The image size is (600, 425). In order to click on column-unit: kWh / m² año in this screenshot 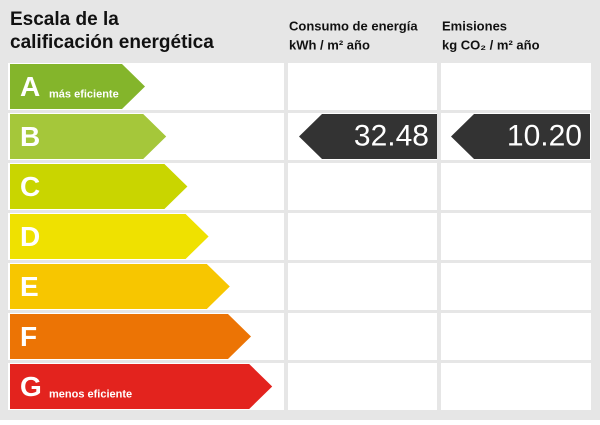, I will do `click(329, 44)`.